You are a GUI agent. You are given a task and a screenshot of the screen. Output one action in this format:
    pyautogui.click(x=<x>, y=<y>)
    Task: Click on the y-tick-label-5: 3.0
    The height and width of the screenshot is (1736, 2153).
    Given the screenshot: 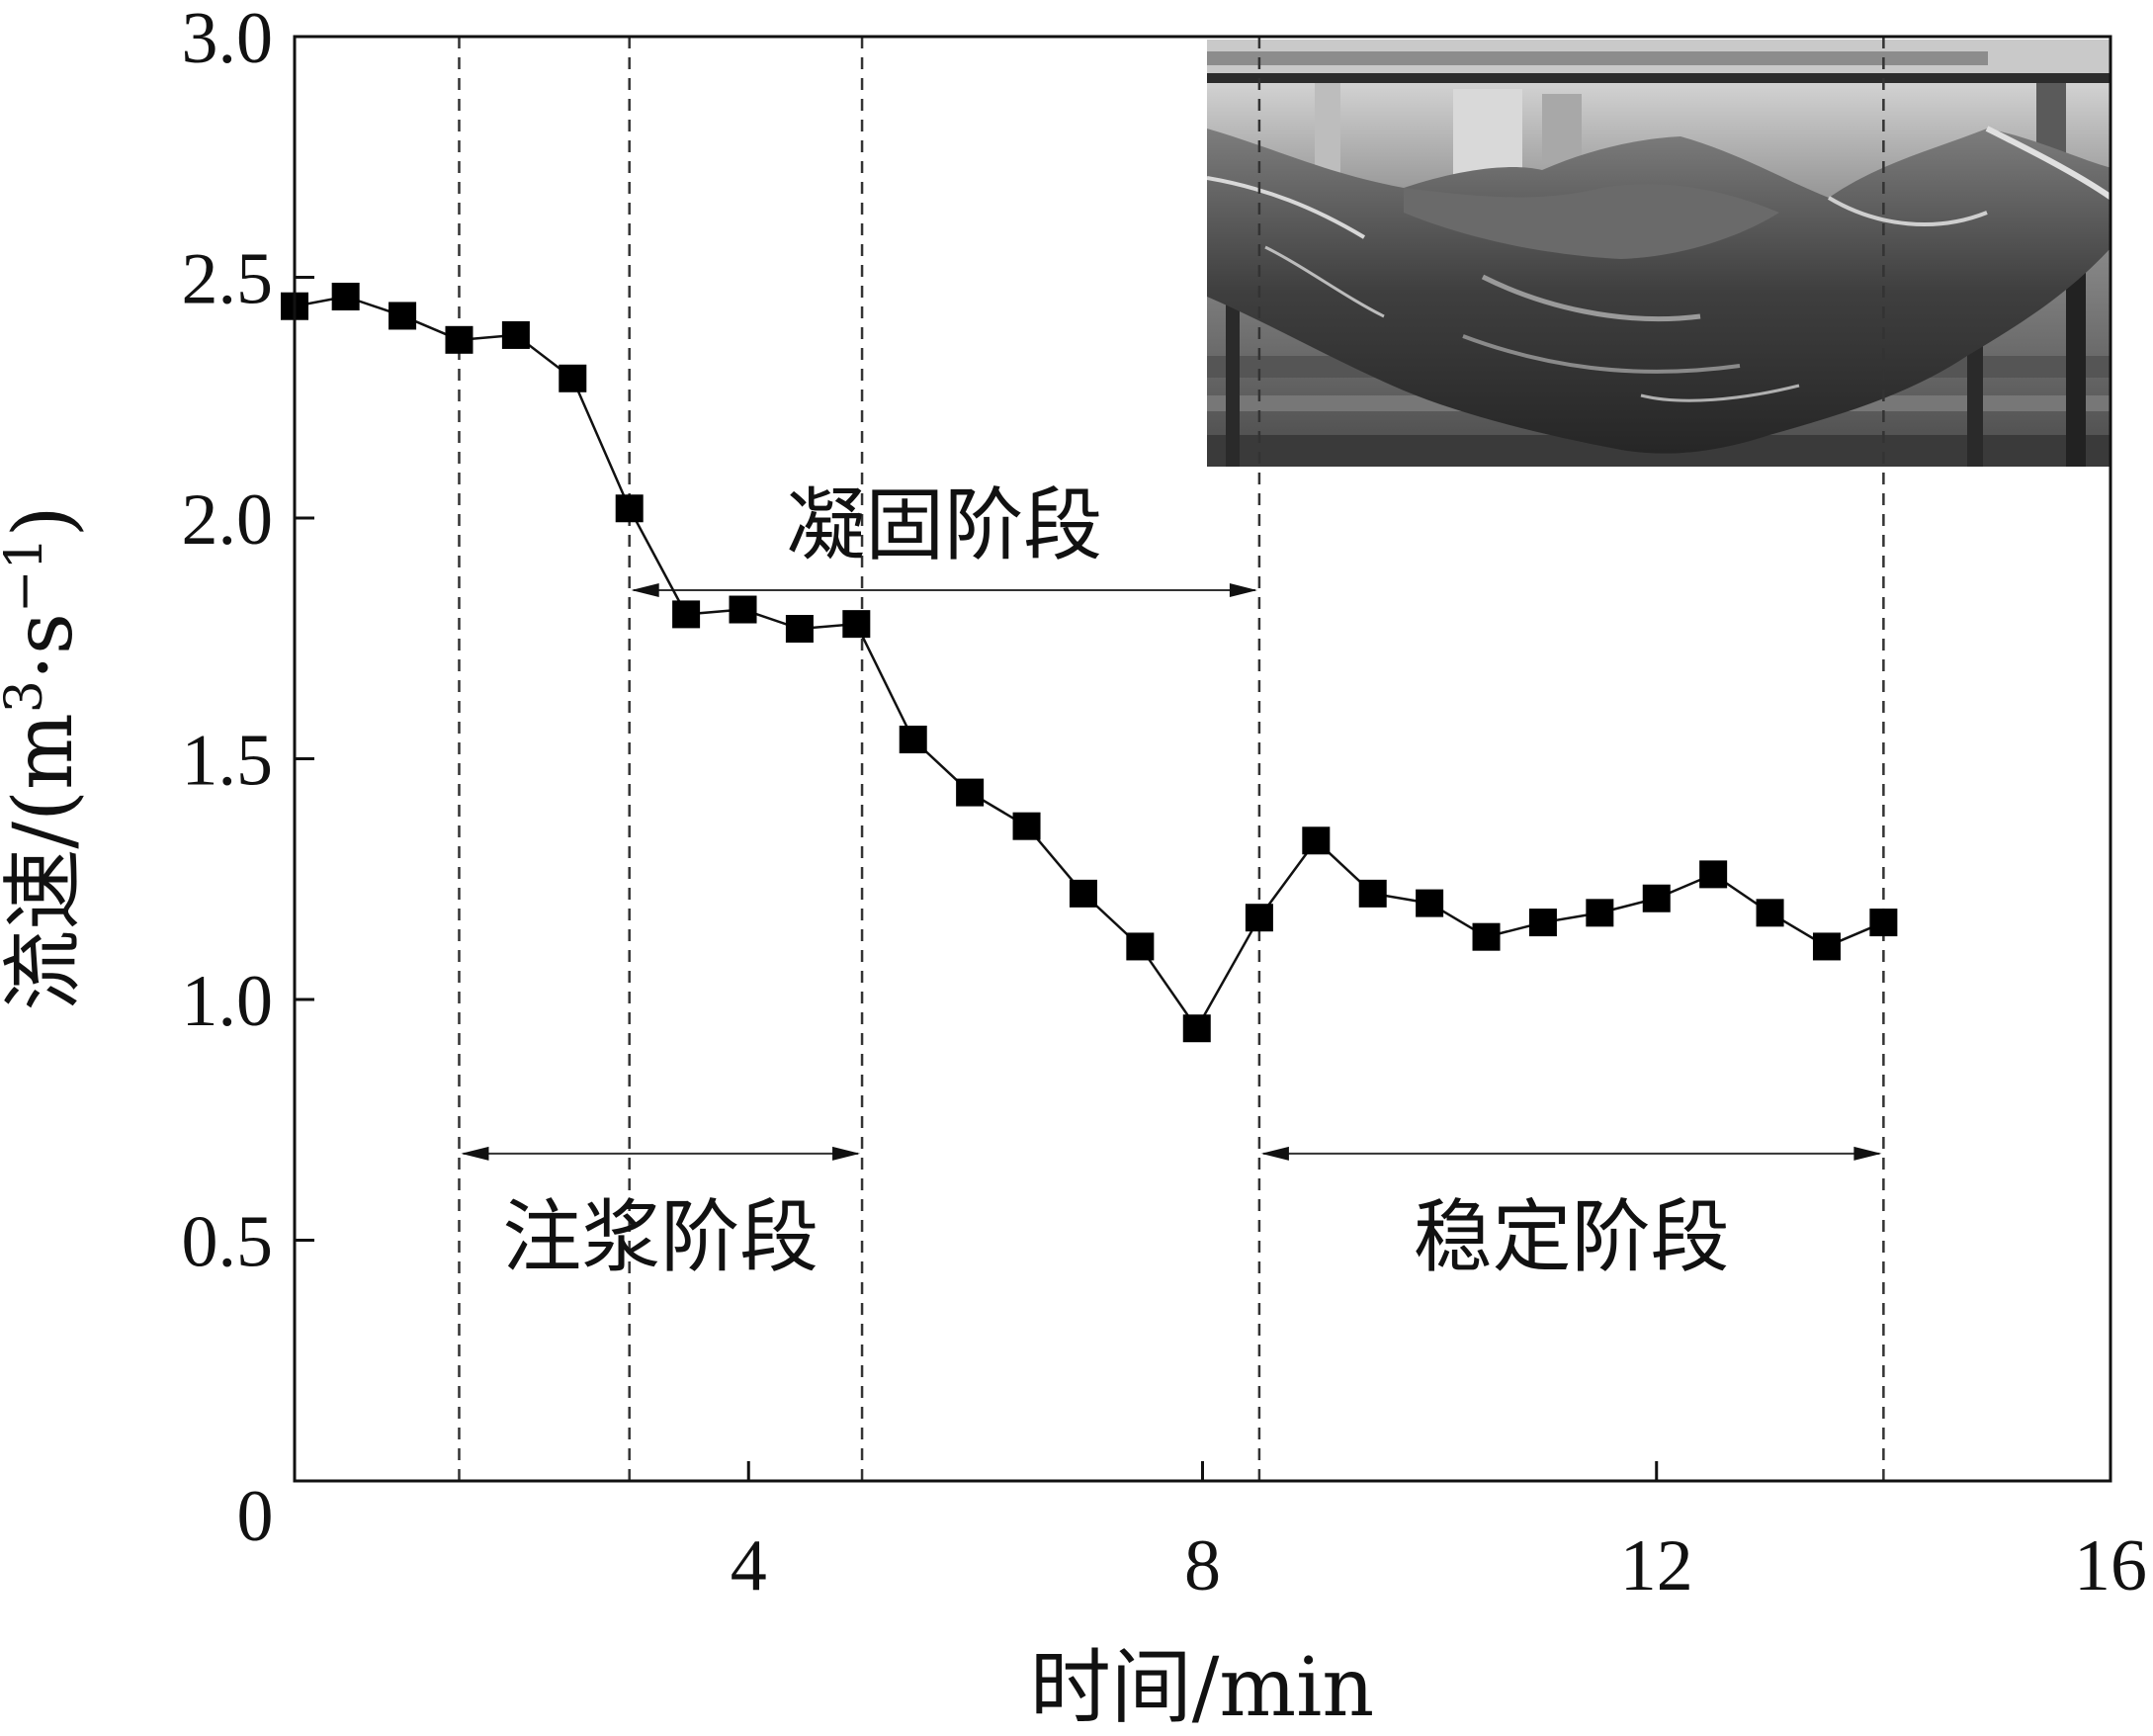 What is the action you would take?
    pyautogui.click(x=228, y=39)
    